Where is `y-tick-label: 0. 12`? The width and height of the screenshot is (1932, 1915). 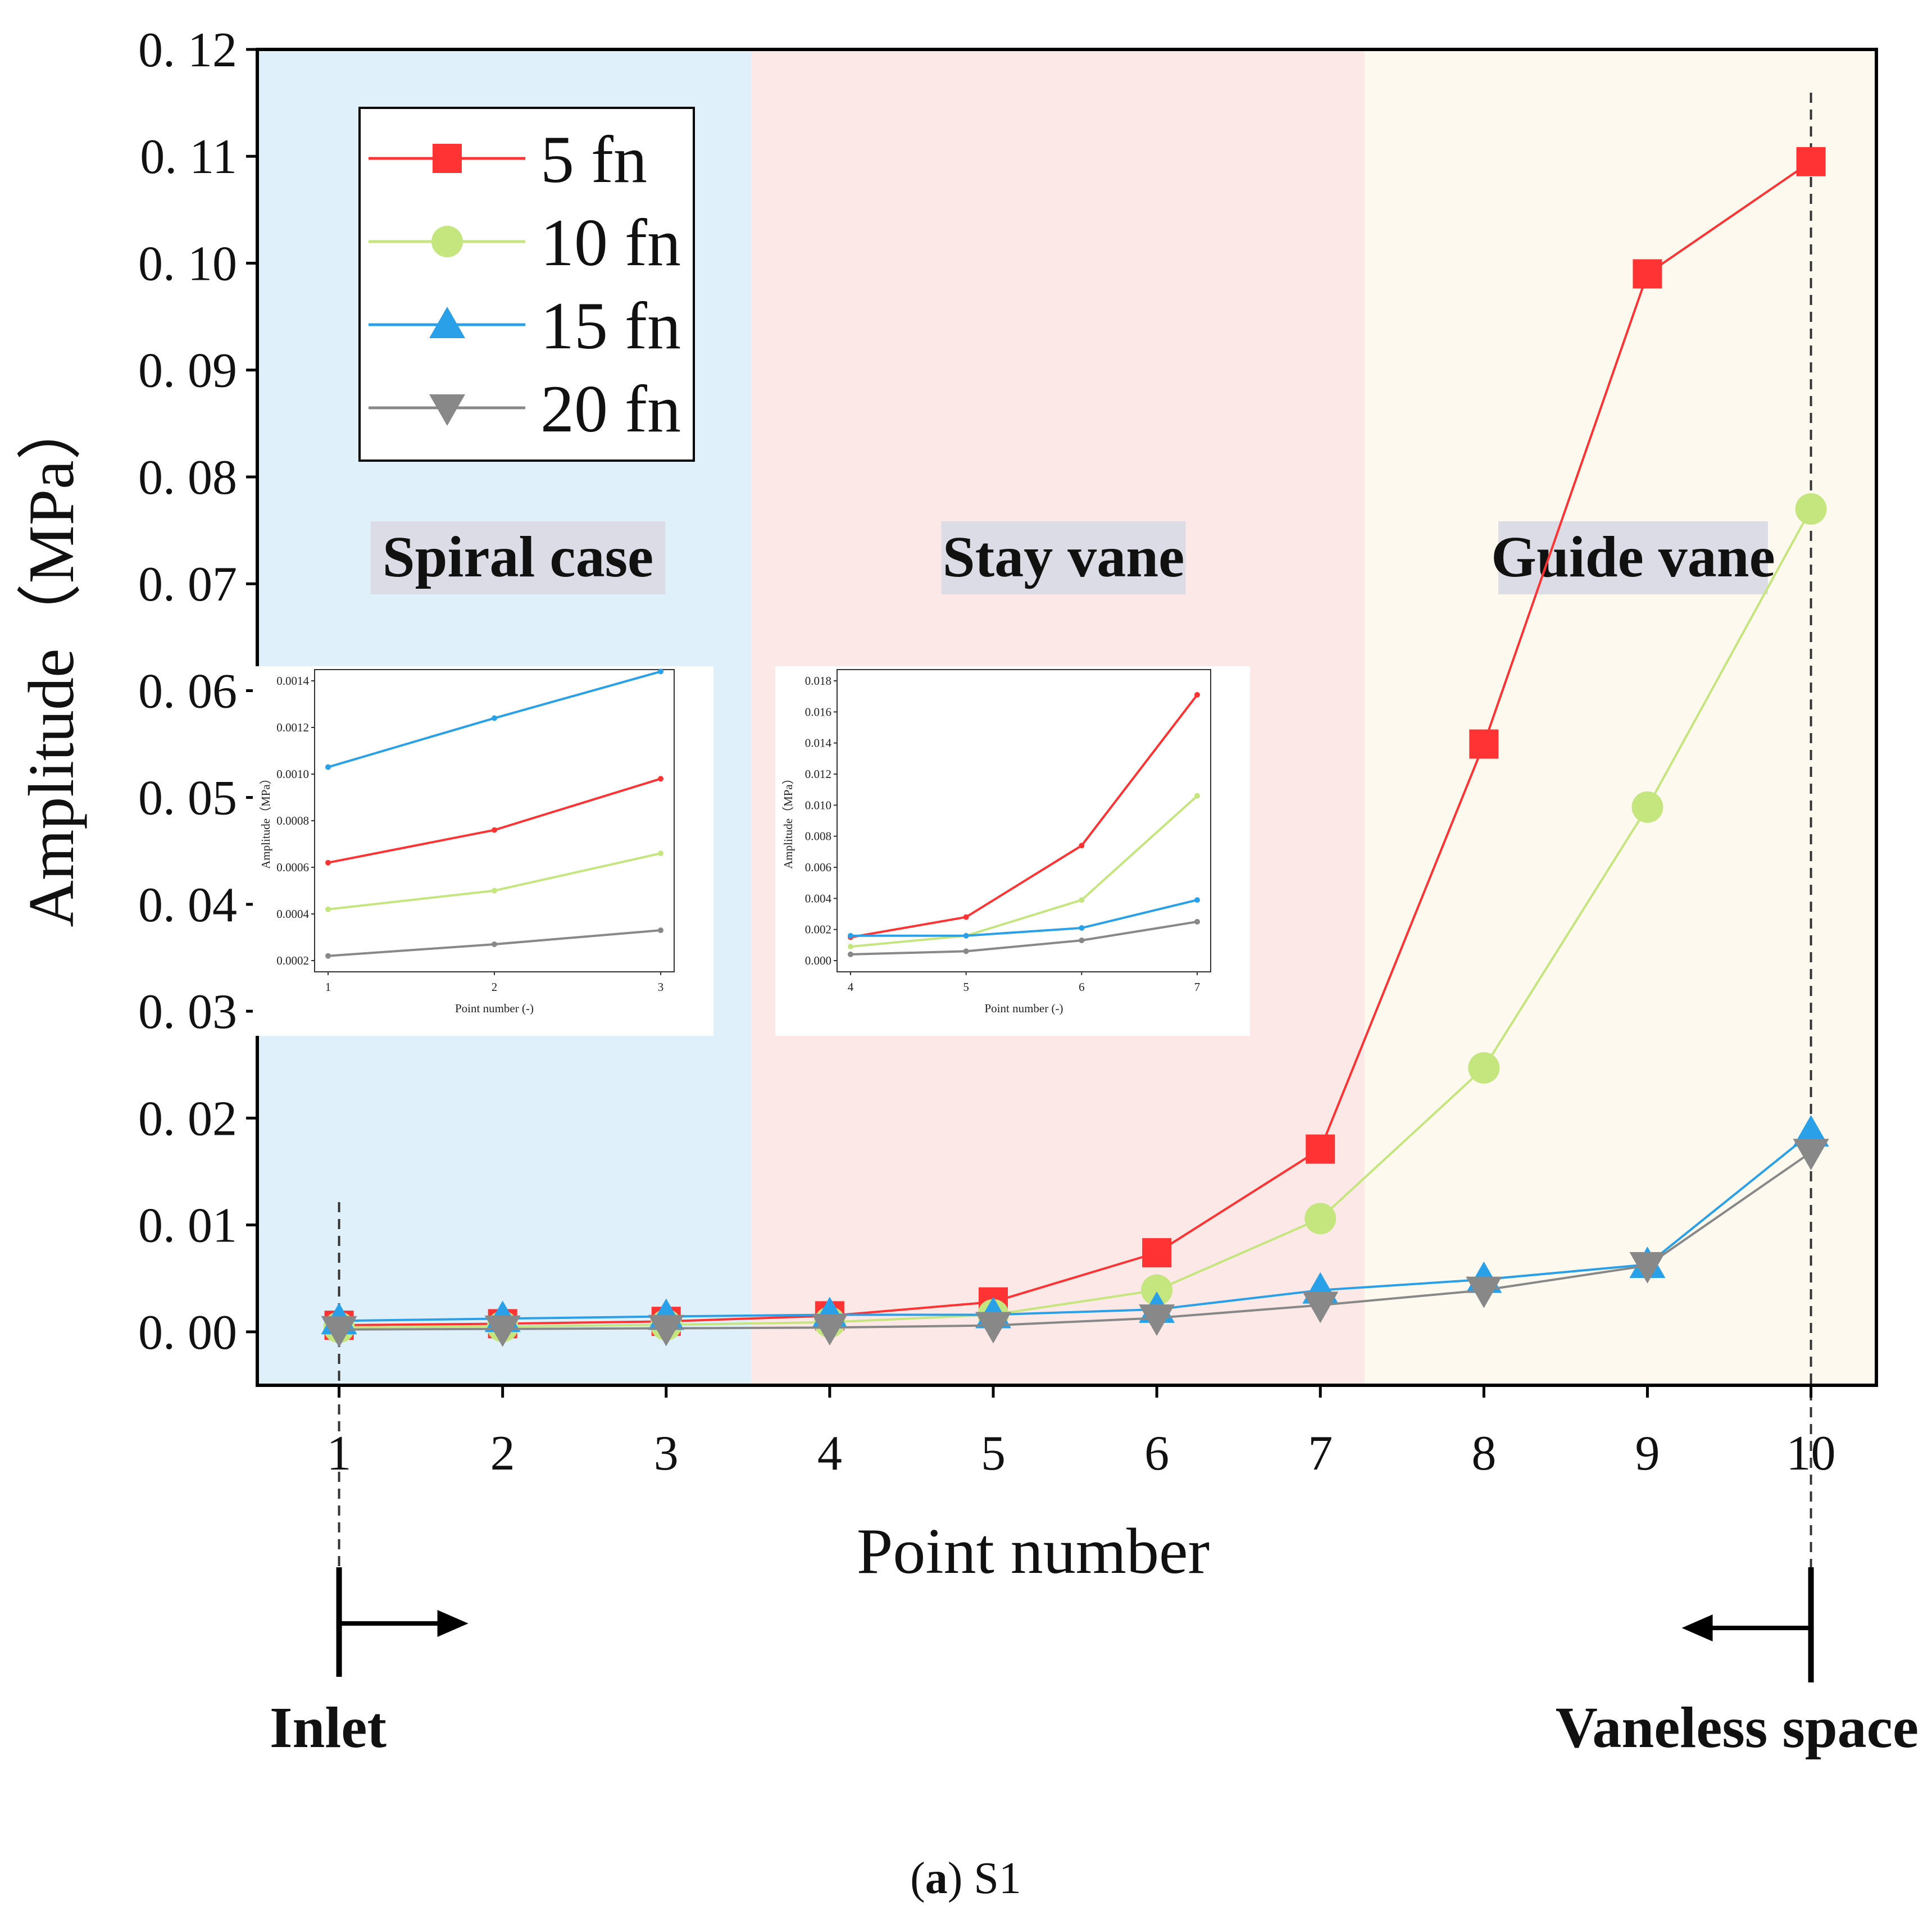
y-tick-label: 0. 12 is located at coordinates (187, 50).